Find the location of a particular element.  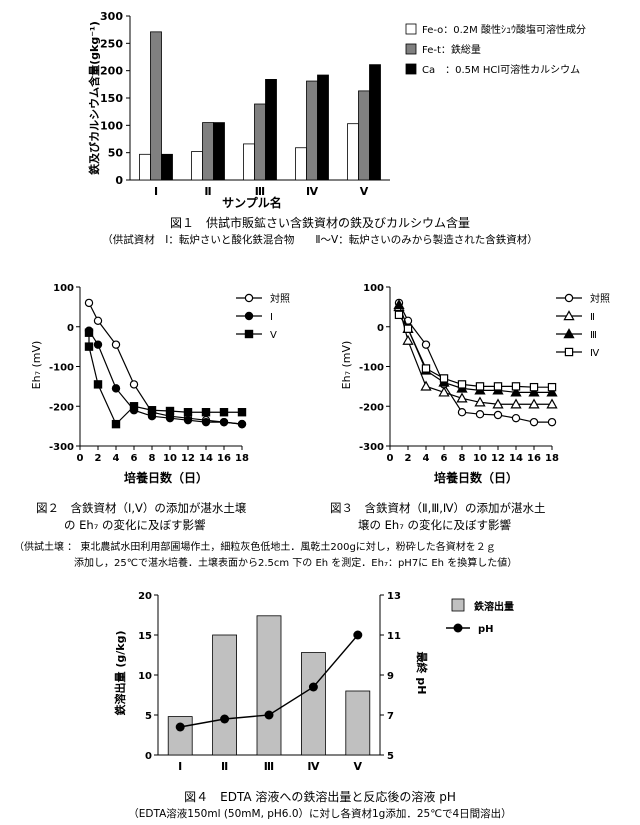

fig4-y2-tick-label: 13 is located at coordinates (394, 596).